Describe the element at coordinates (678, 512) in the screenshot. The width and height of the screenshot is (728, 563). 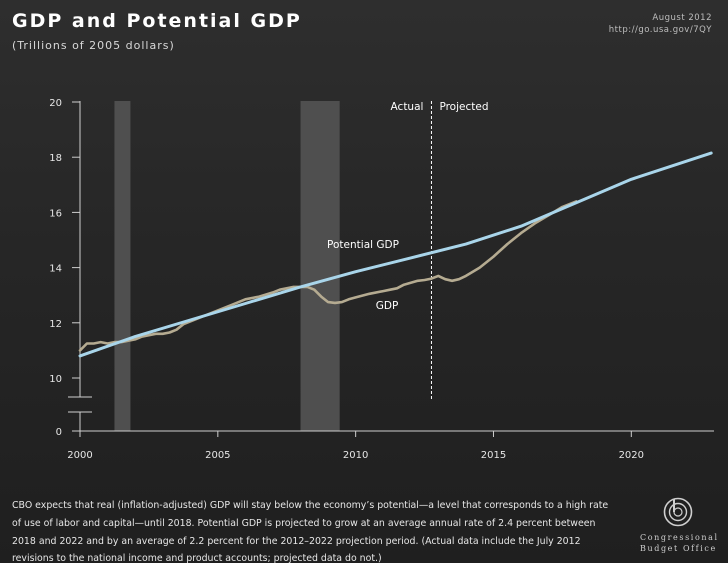
I see `cbo-logo-icon` at that location.